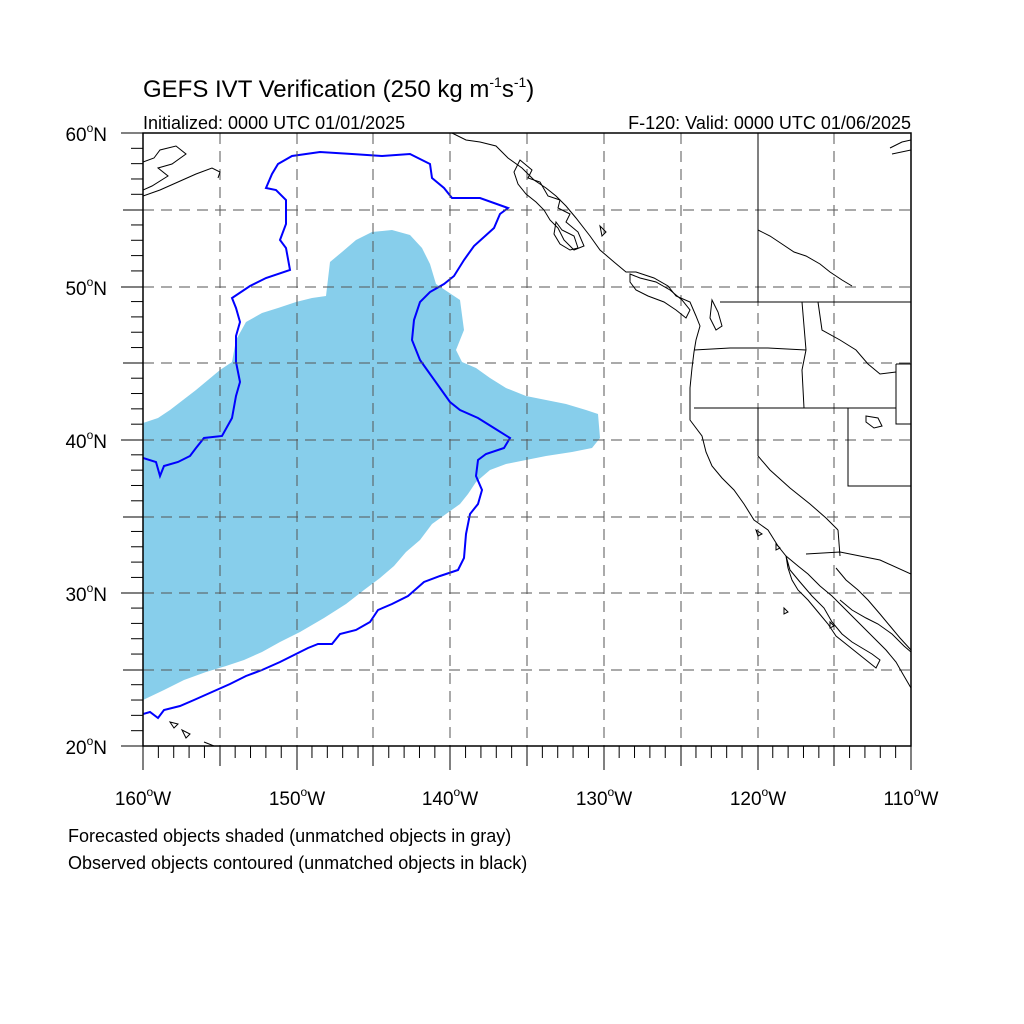  What do you see at coordinates (604, 797) in the screenshot?
I see `lon-label-130w: 130oW` at bounding box center [604, 797].